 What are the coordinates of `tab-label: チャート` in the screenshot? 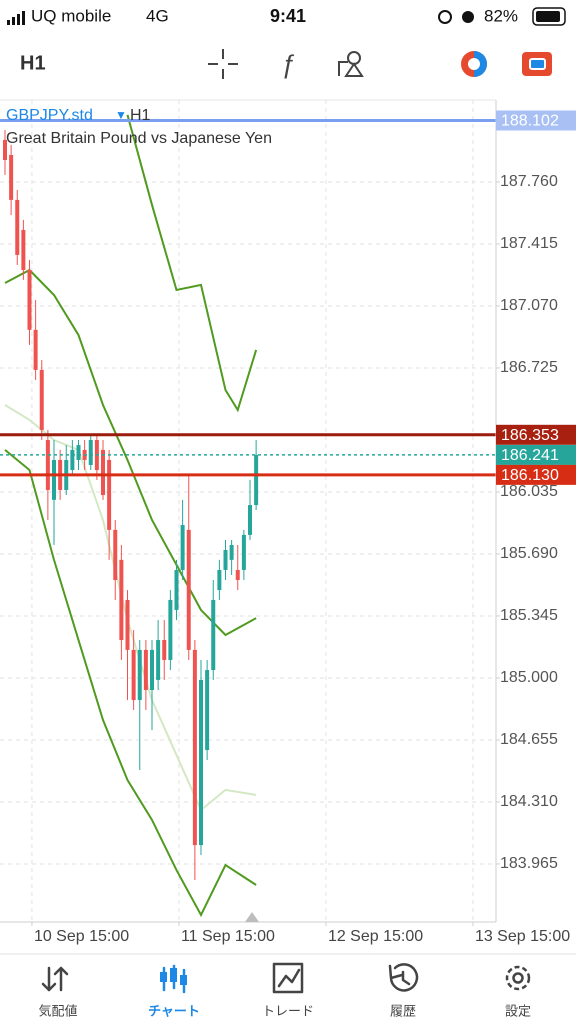 It's located at (174, 1010).